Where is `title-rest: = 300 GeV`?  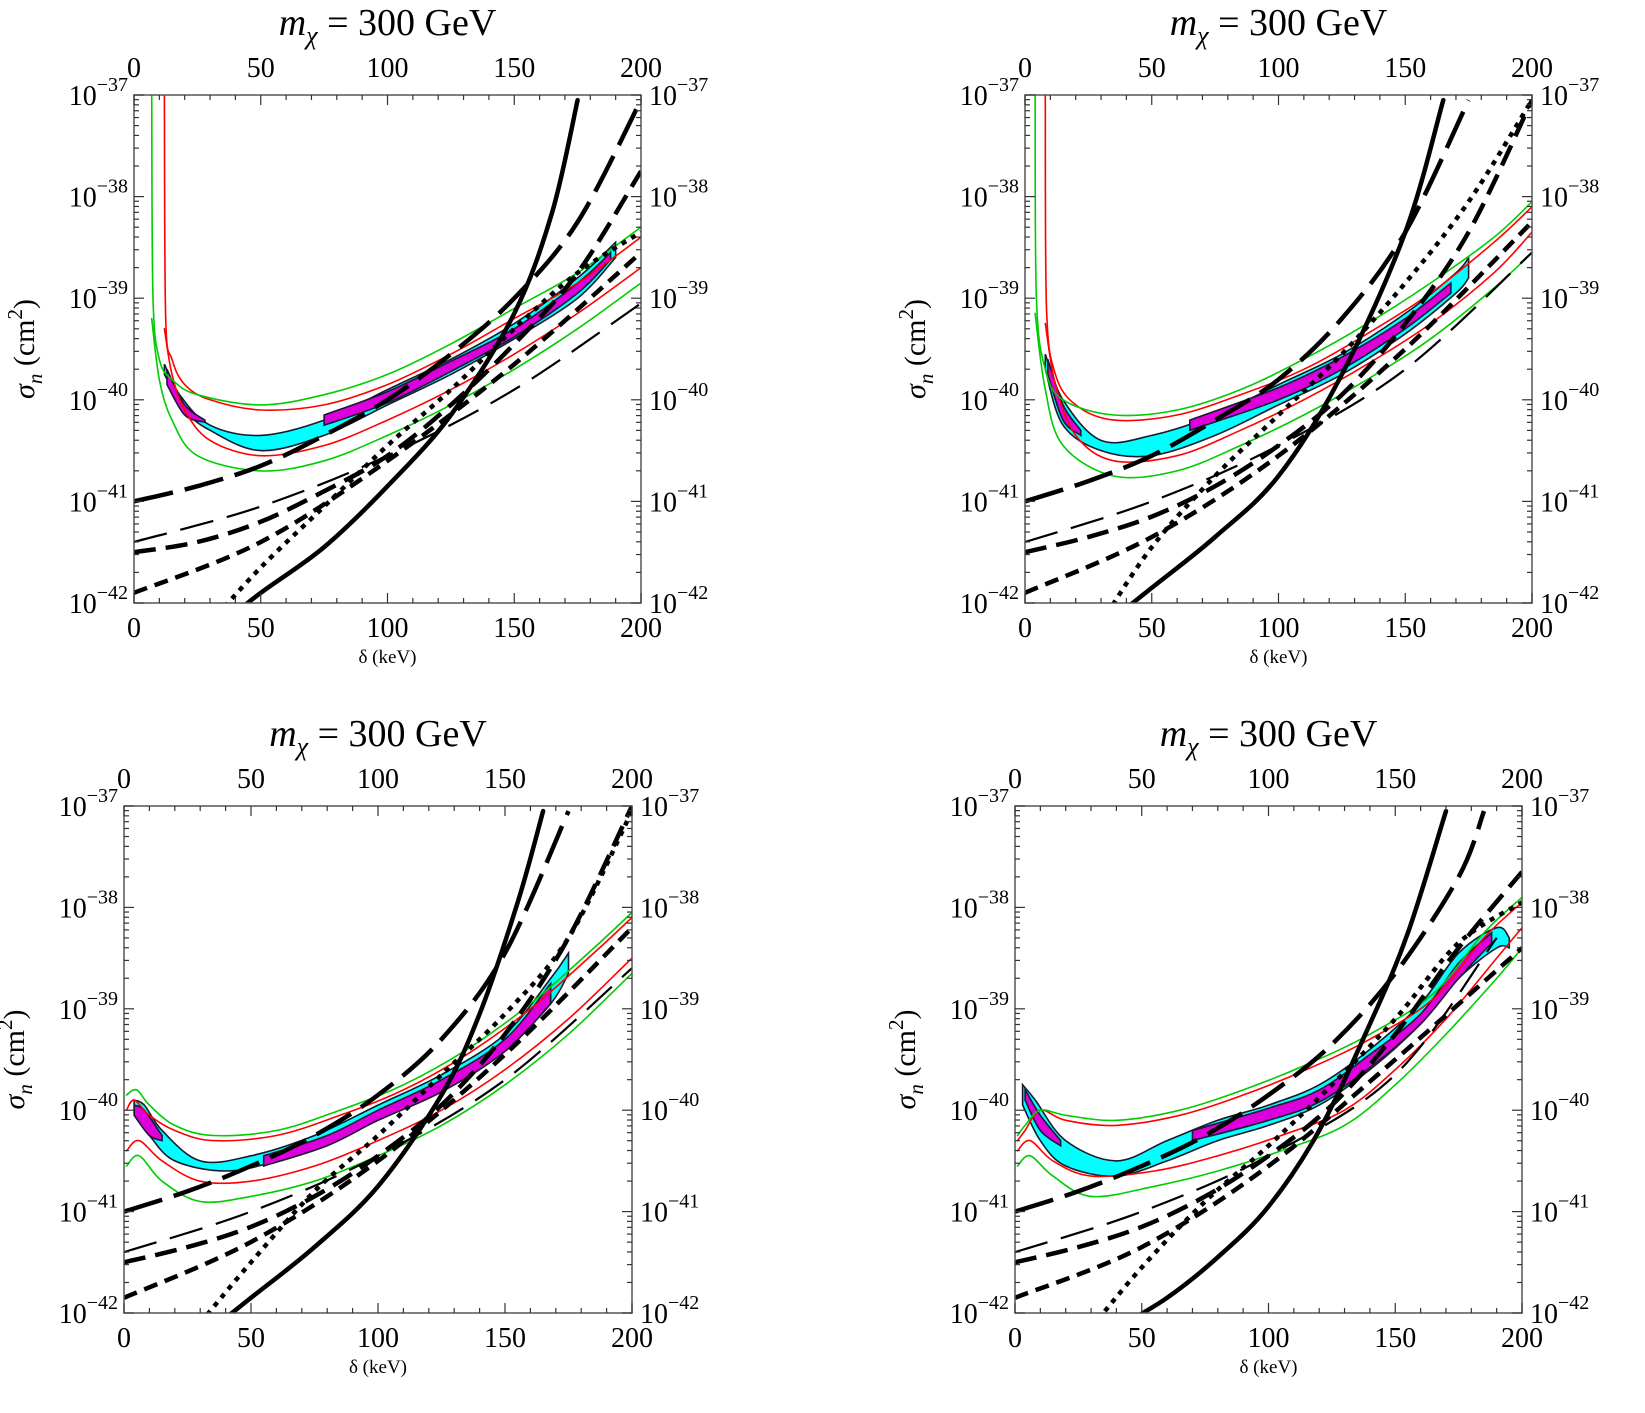
title-rest: = 300 GeV is located at coordinates (1298, 23).